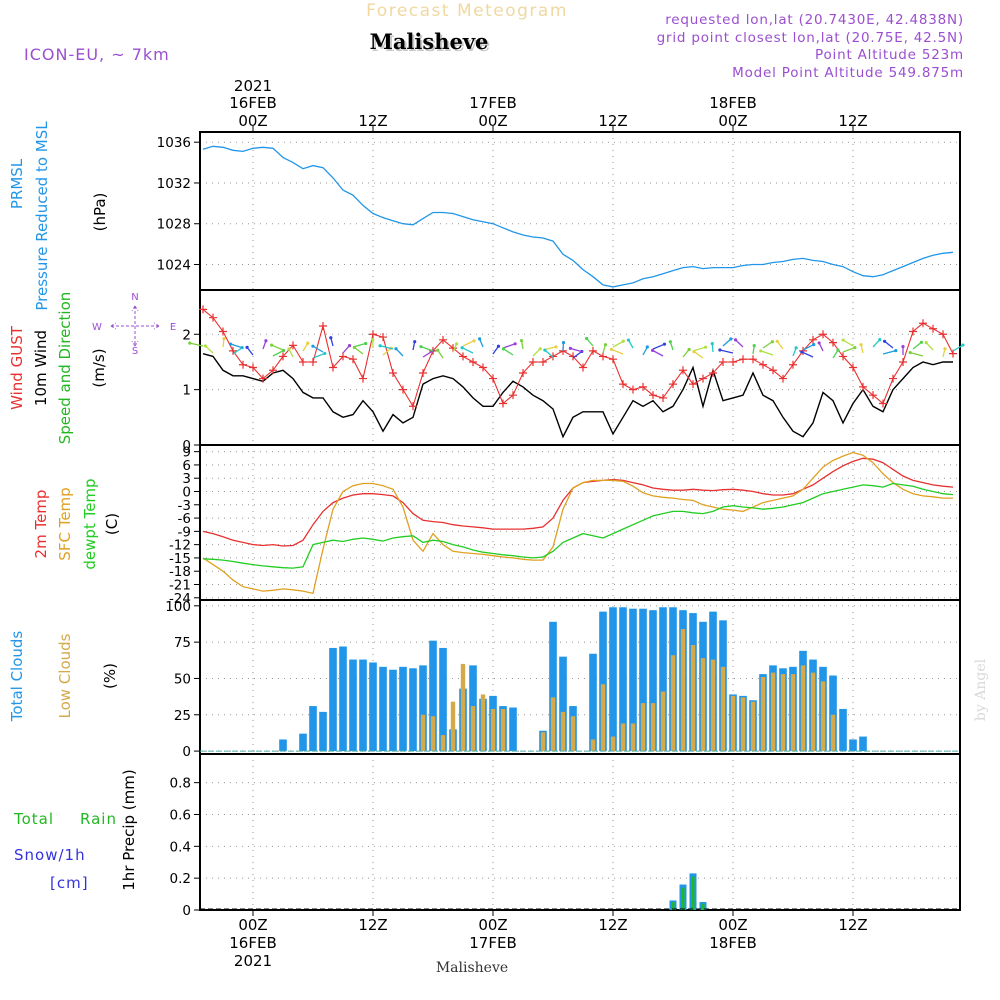 This screenshot has width=1000, height=1000. I want to click on location-title: Malisheve, so click(429, 41).